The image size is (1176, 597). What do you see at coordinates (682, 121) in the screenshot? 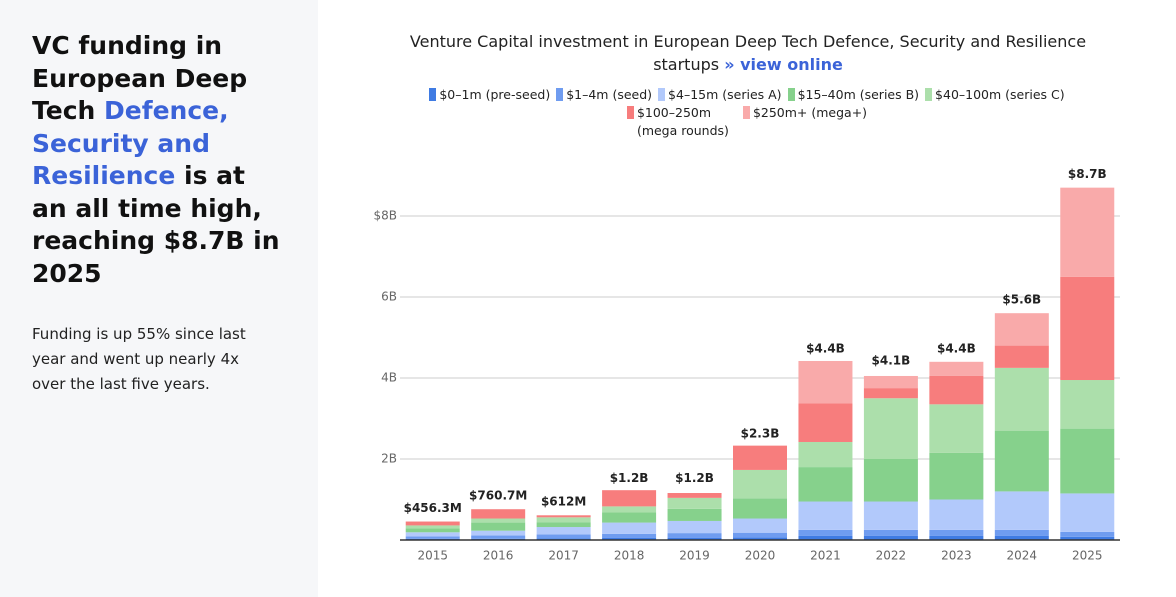
I see `legend-label: $100–250m (mega rounds)` at bounding box center [682, 121].